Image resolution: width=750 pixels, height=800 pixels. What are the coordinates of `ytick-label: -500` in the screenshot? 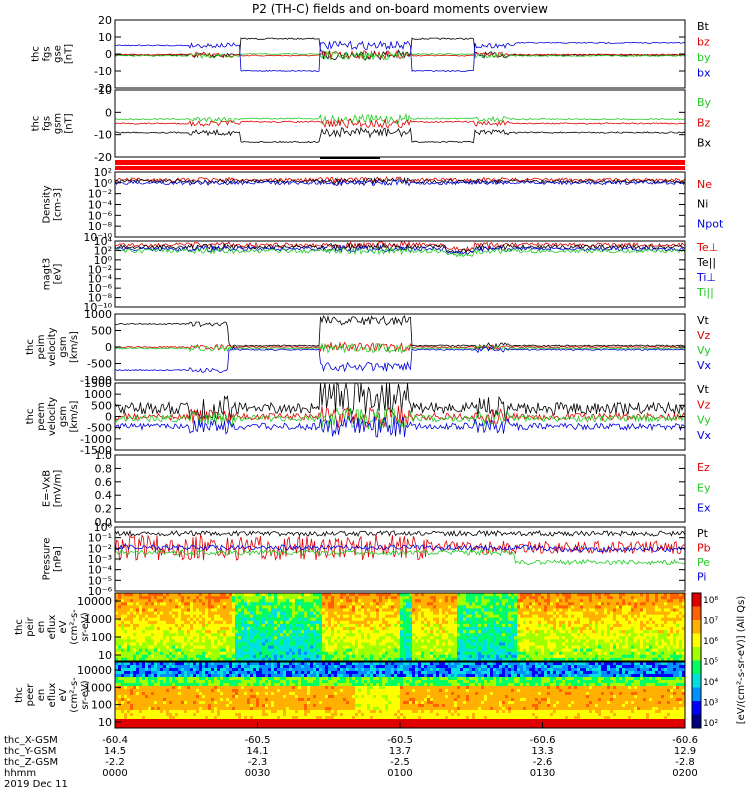 It's located at (99, 428).